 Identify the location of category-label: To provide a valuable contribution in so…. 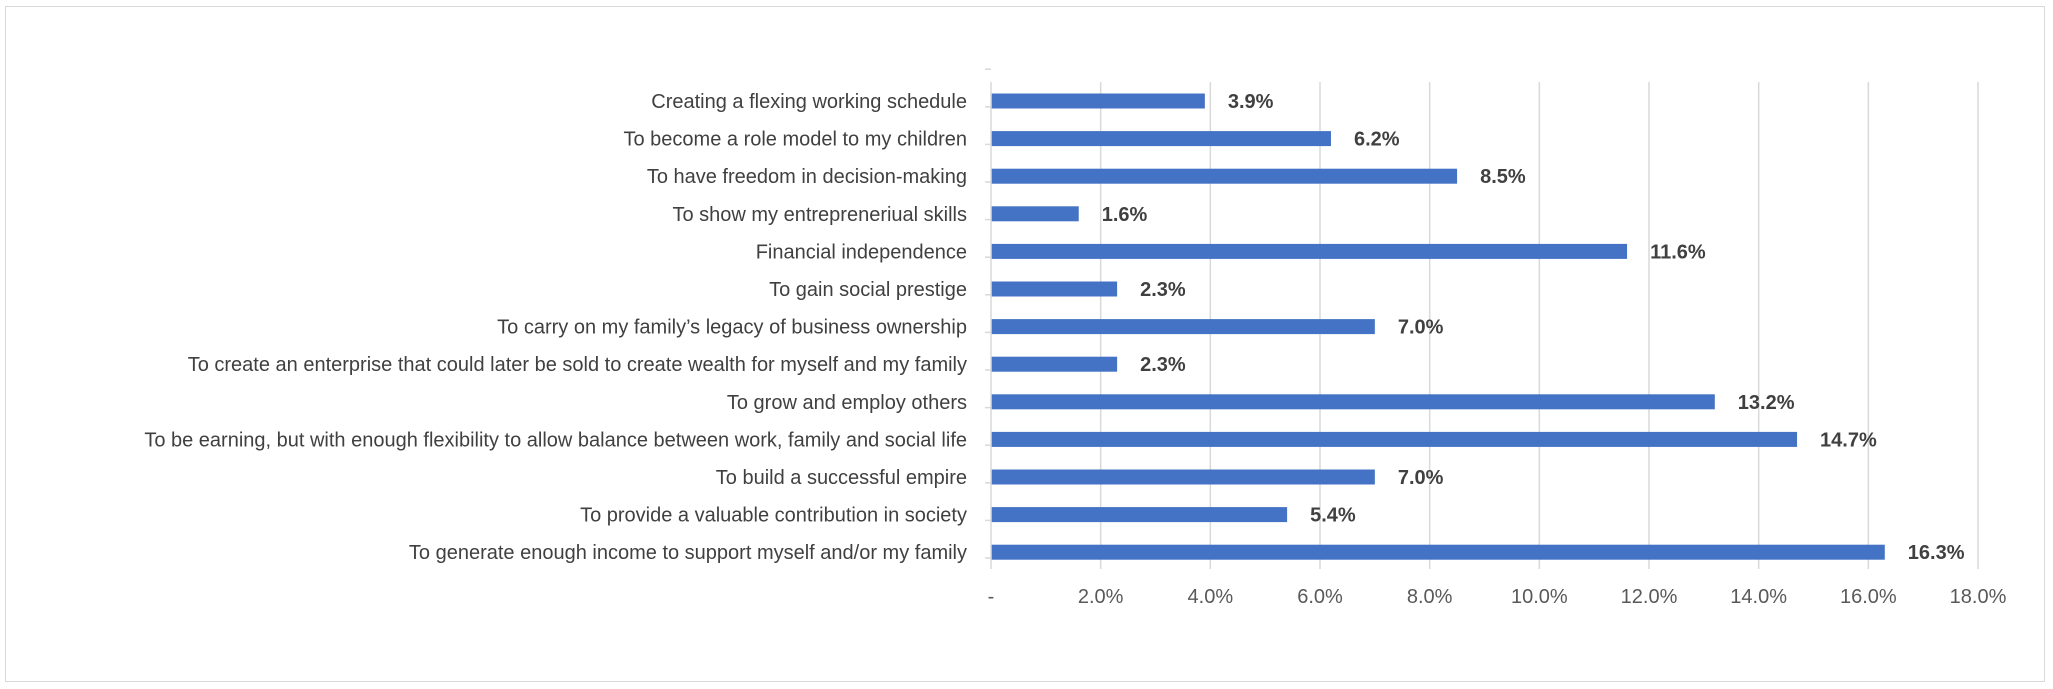
(773, 516).